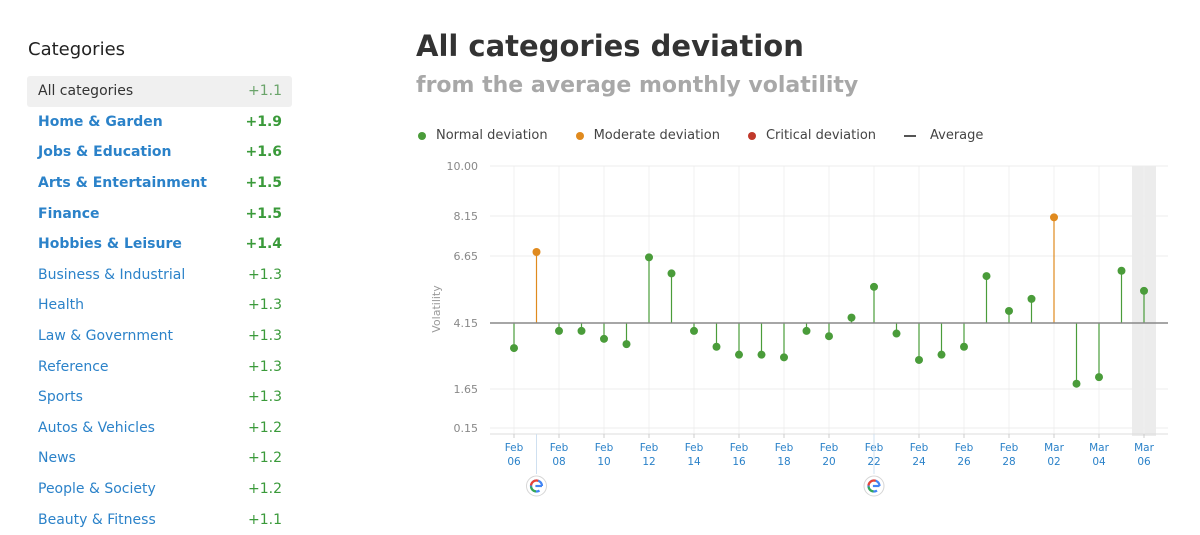 The width and height of the screenshot is (1200, 535). I want to click on x-tick-day: 02, so click(1053, 462).